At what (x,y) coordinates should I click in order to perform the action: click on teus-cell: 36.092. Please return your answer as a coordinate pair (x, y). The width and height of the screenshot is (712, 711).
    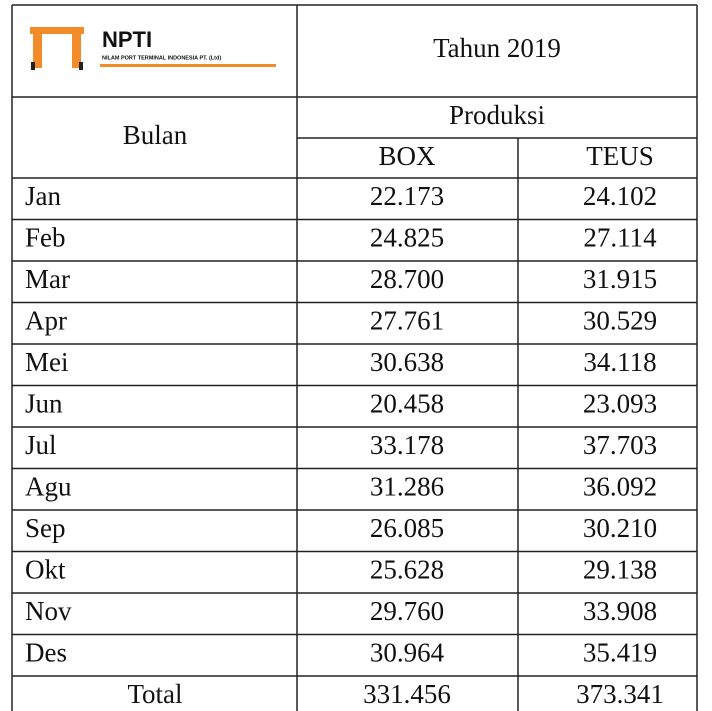
    Looking at the image, I should click on (620, 486).